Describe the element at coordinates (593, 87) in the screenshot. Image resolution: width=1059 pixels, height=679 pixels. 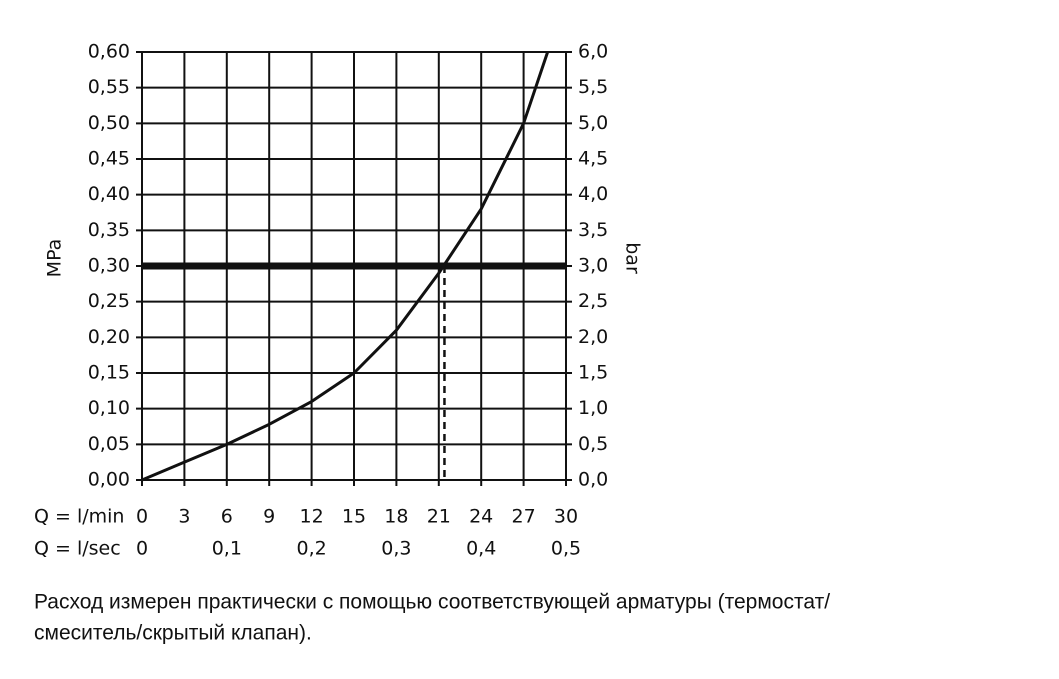
I see `y2-tick-label: 5,5` at that location.